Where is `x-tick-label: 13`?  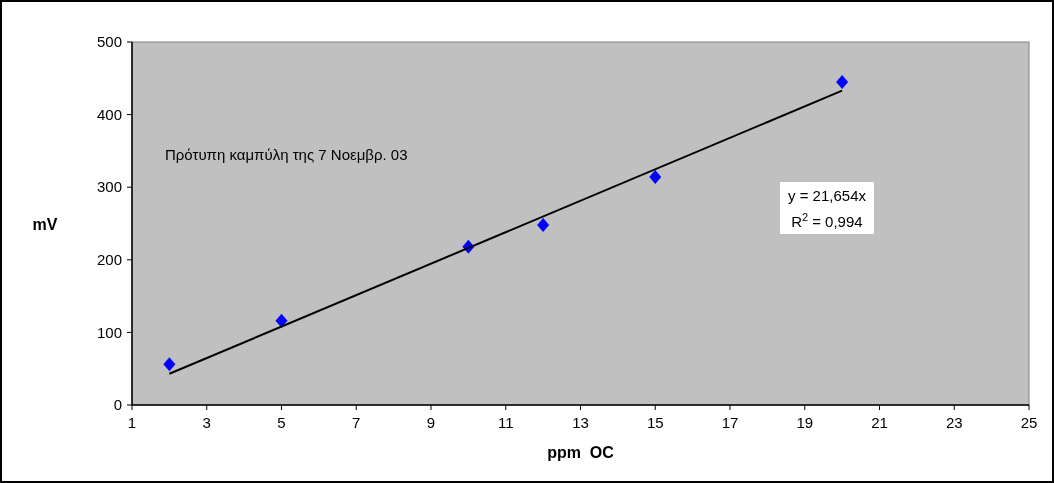 x-tick-label: 13 is located at coordinates (580, 422).